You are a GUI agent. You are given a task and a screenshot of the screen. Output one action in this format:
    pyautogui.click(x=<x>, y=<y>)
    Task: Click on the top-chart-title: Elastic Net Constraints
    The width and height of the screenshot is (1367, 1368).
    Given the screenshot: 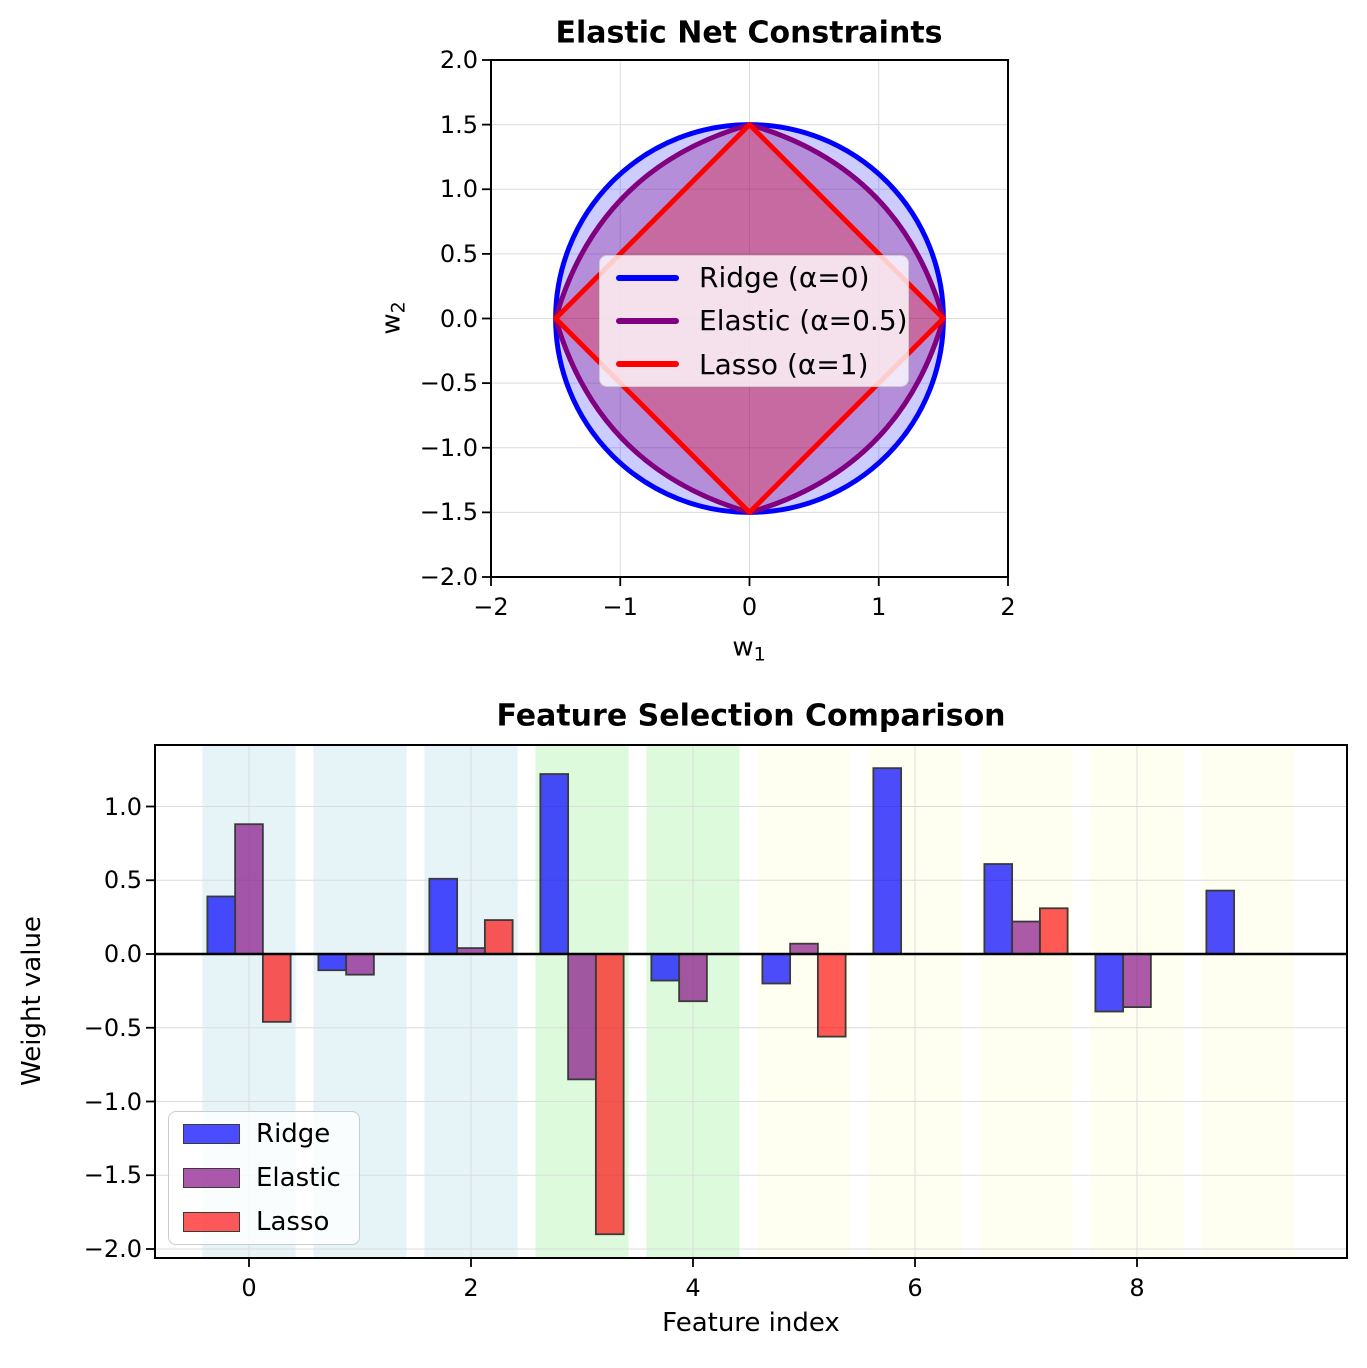 What is the action you would take?
    pyautogui.click(x=749, y=33)
    